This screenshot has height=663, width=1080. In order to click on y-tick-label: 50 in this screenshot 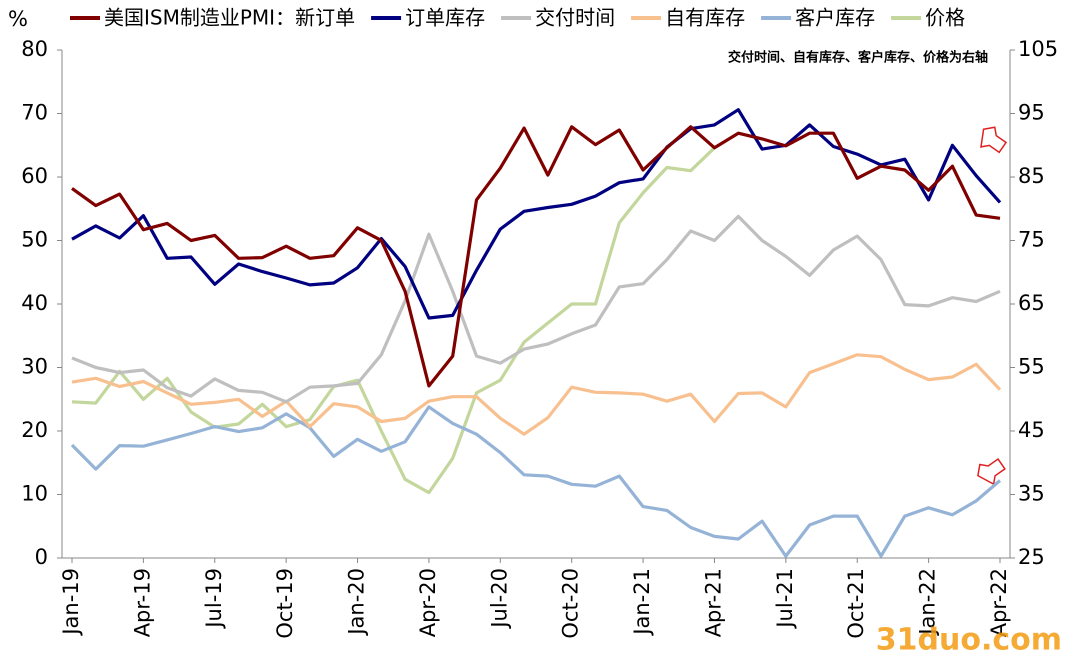, I will do `click(34, 240)`.